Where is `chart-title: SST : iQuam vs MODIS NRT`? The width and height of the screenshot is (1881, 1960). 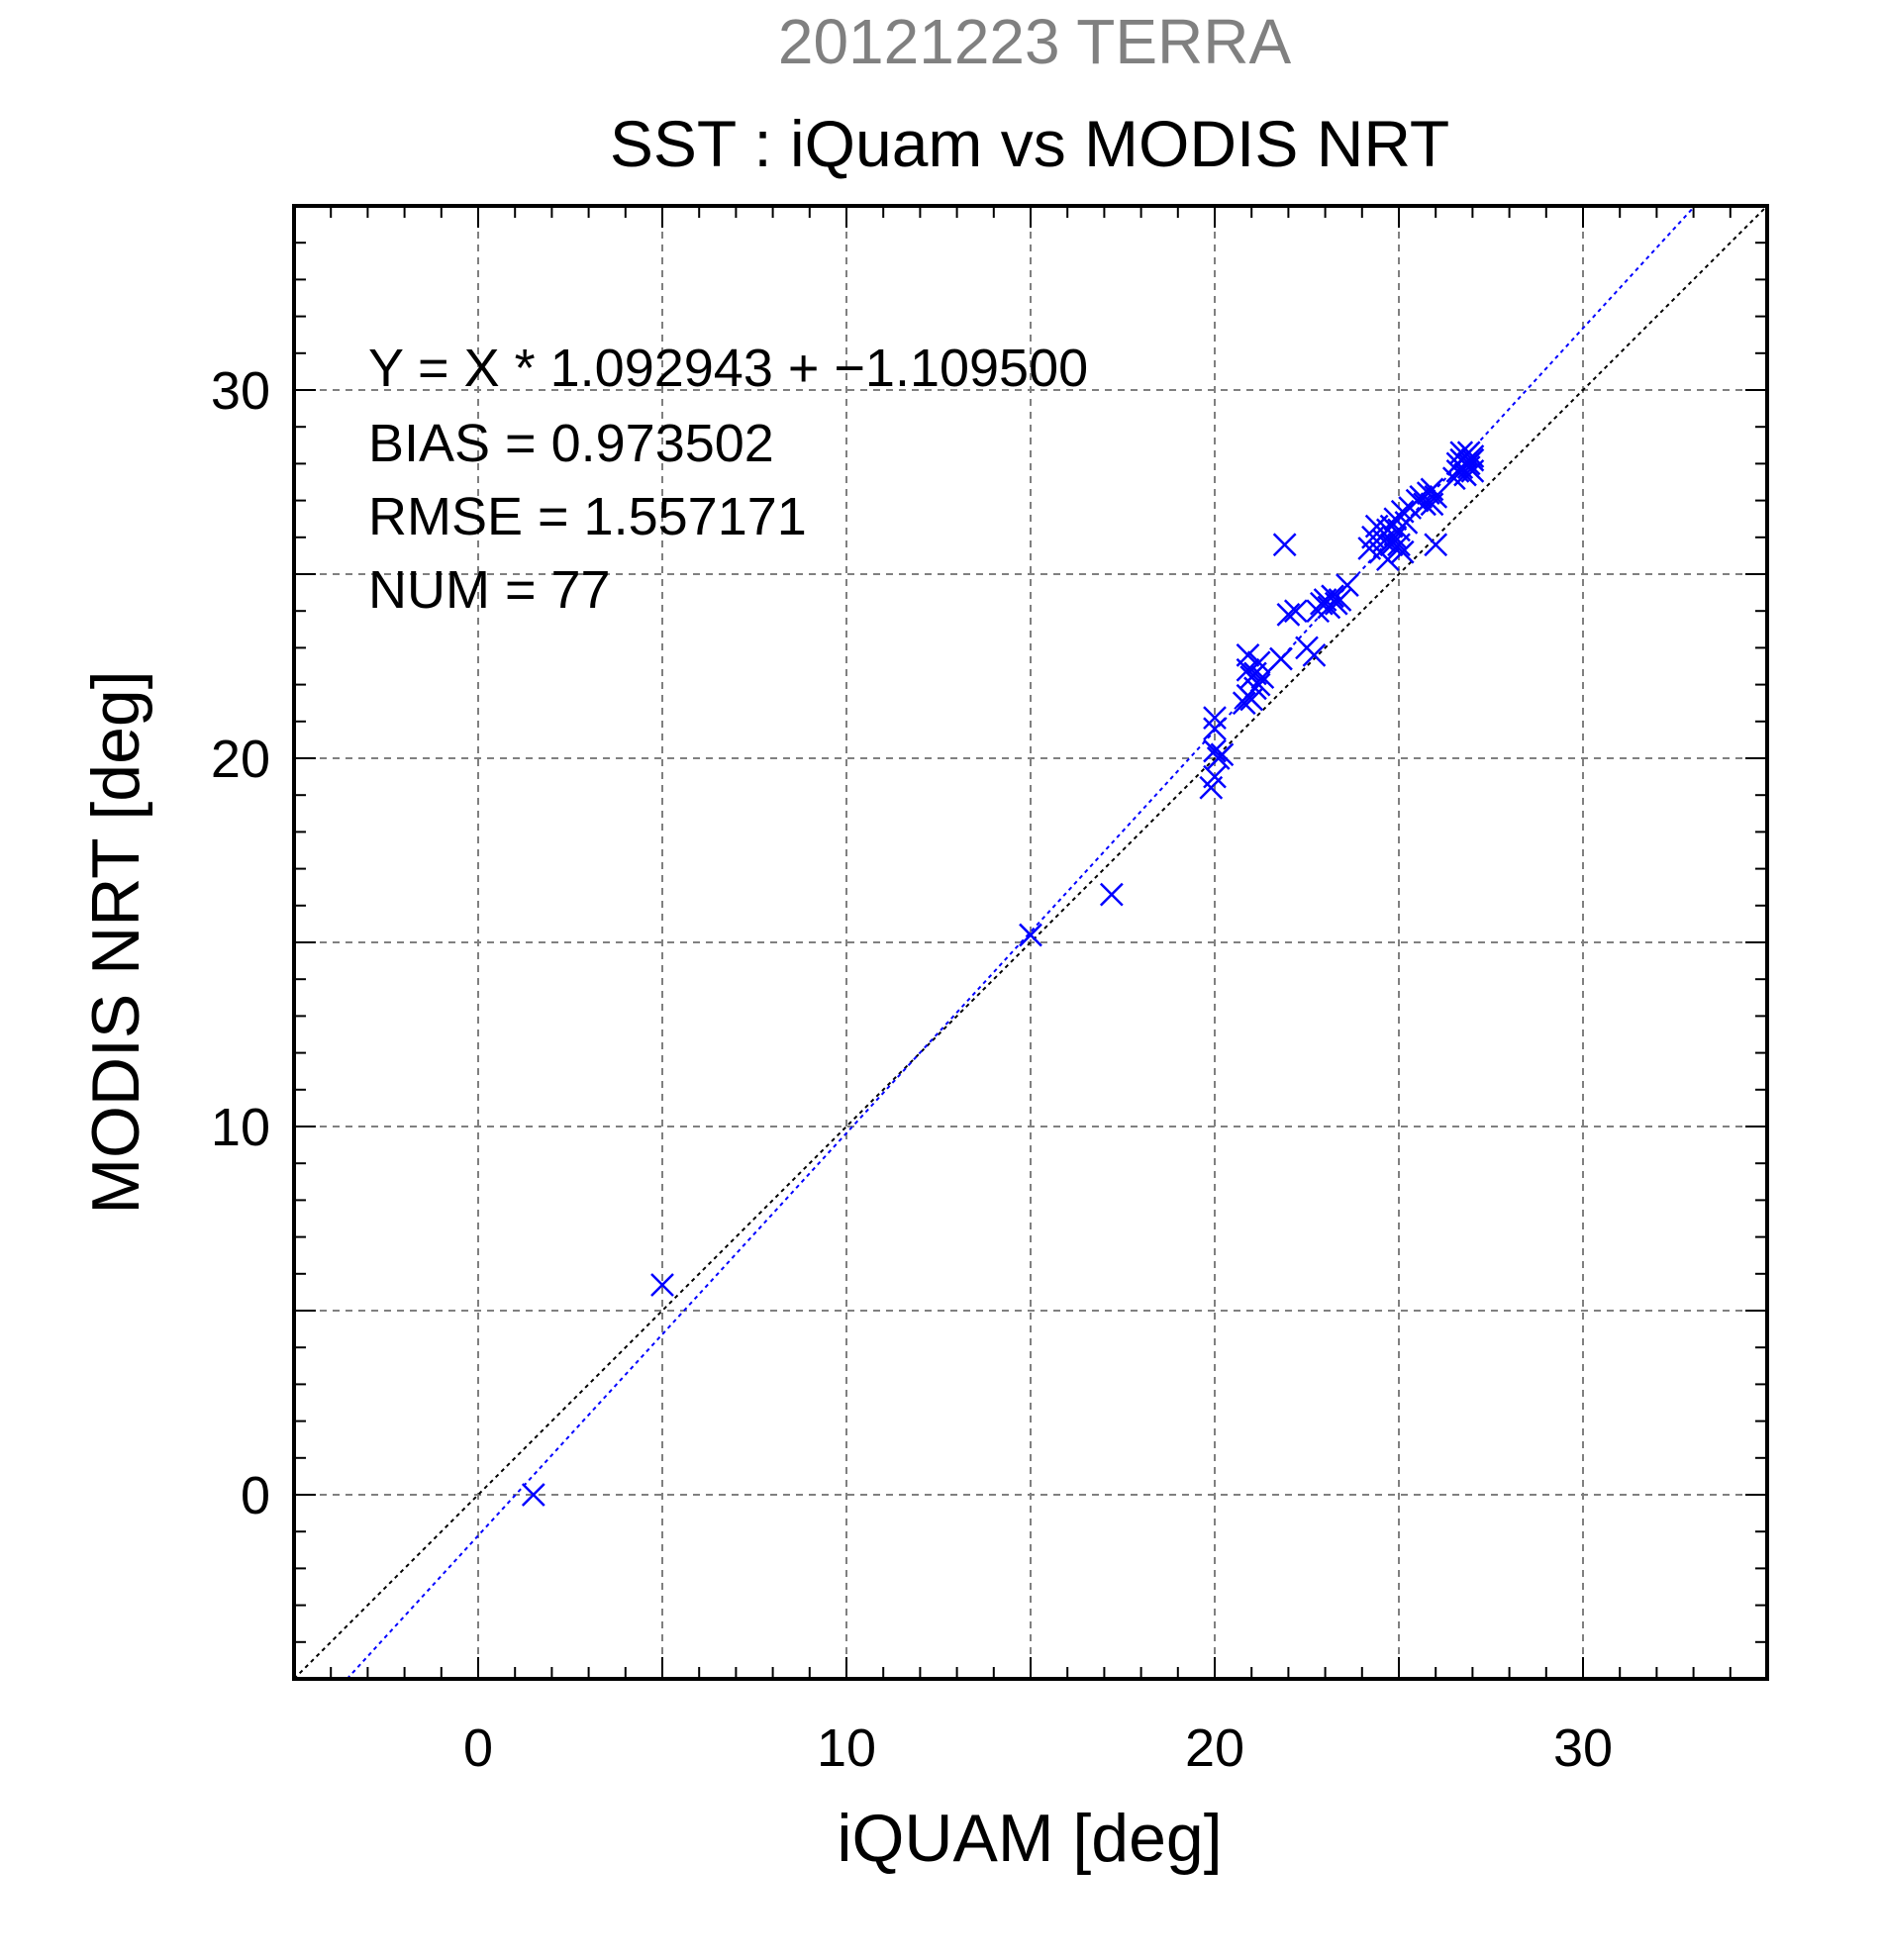
chart-title: SST : iQuam vs MODIS NRT is located at coordinates (1030, 143).